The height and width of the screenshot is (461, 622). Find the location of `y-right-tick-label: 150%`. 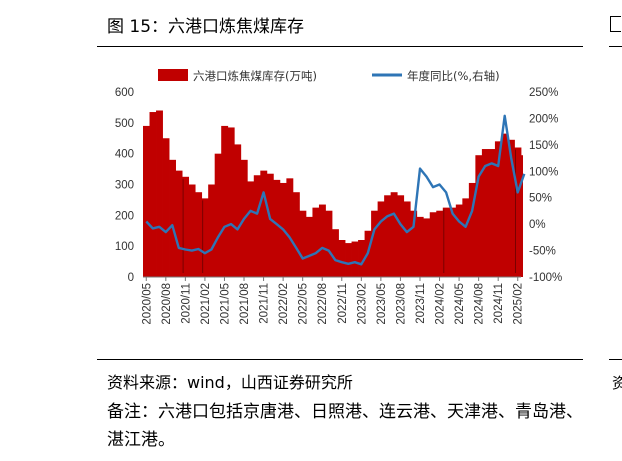

y-right-tick-label: 150% is located at coordinates (543, 146).